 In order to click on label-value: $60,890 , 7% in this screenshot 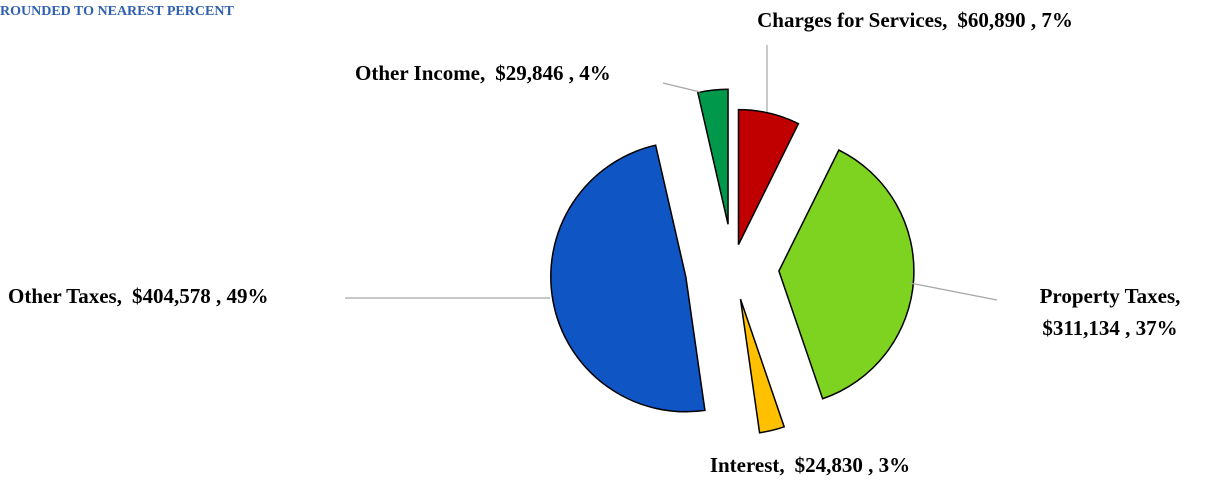, I will do `click(1015, 20)`.